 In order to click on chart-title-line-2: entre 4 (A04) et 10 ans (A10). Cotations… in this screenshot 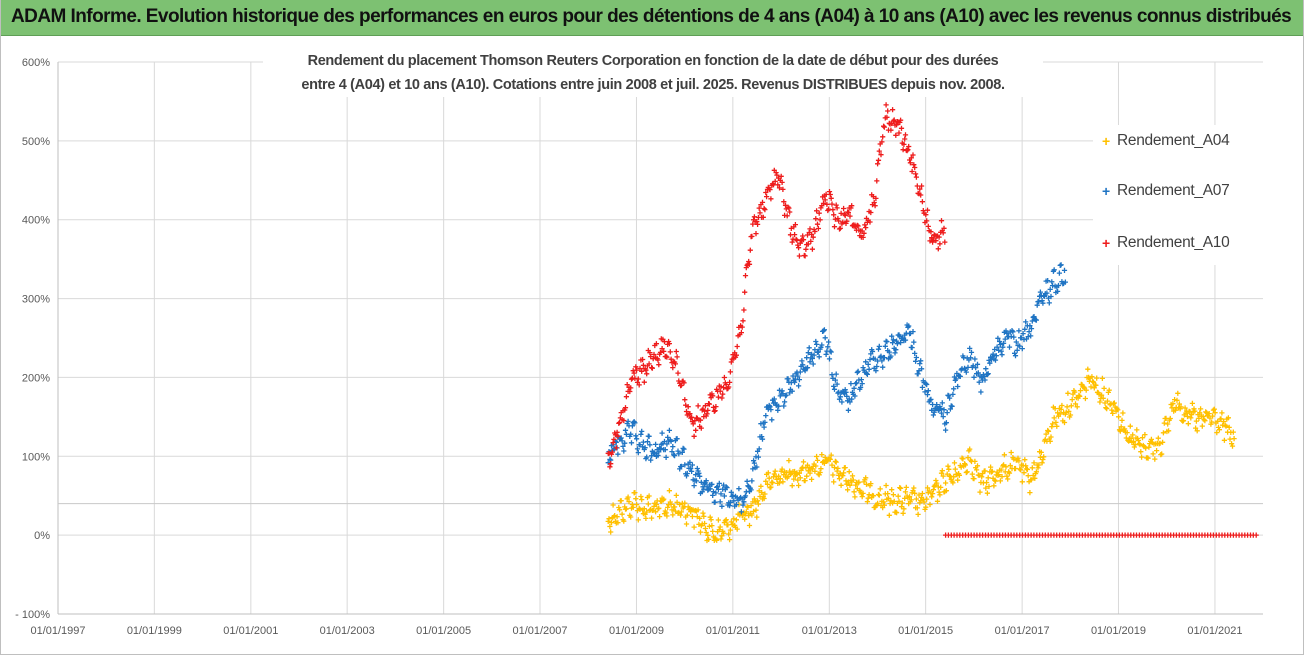, I will do `click(653, 85)`.